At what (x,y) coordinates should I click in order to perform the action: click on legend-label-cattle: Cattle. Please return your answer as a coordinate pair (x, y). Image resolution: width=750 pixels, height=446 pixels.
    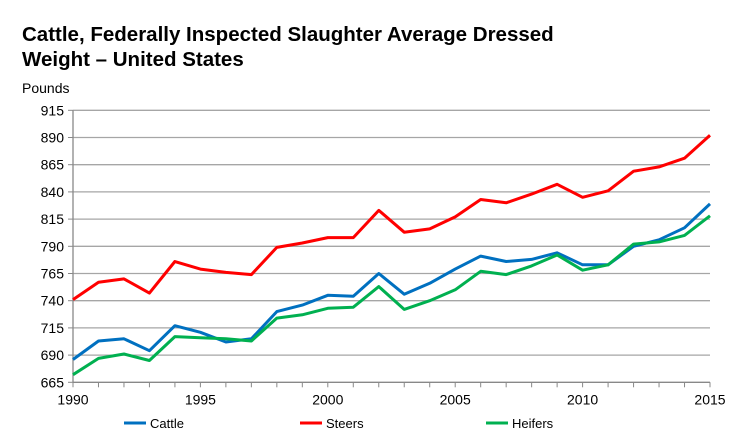
    Looking at the image, I should click on (167, 423).